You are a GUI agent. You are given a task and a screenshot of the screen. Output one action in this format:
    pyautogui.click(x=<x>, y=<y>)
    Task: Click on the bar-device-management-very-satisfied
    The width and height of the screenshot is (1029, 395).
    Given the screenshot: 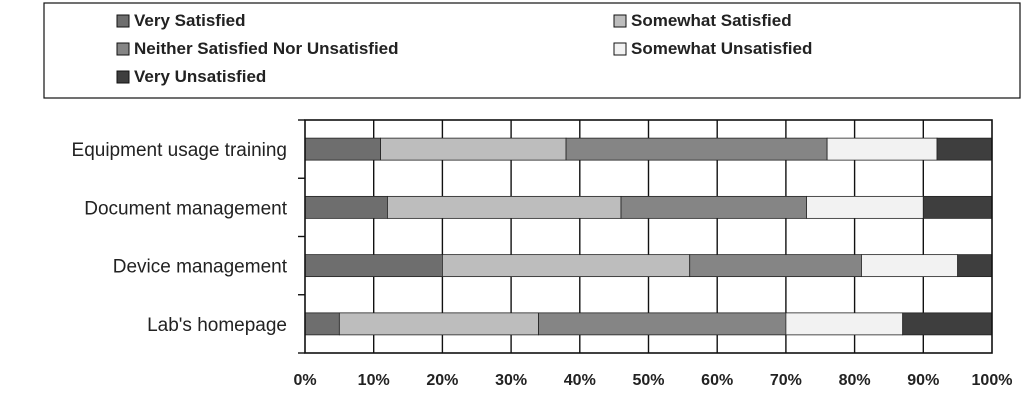 What is the action you would take?
    pyautogui.click(x=373, y=266)
    